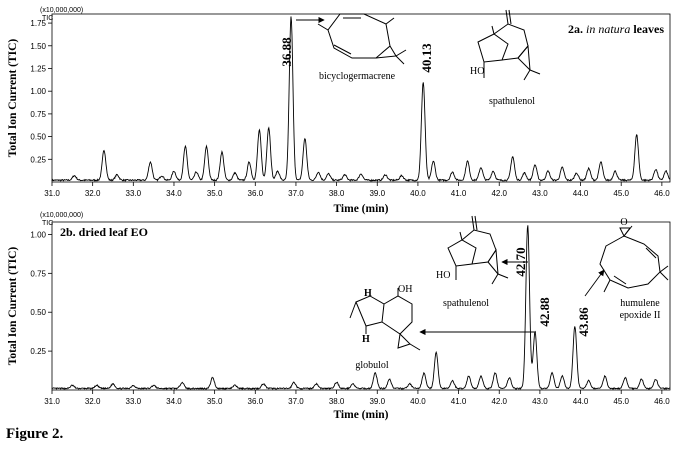 Image resolution: width=687 pixels, height=449 pixels. What do you see at coordinates (616, 29) in the screenshot?
I see `panel-a-title: 2a. in natura leaves` at bounding box center [616, 29].